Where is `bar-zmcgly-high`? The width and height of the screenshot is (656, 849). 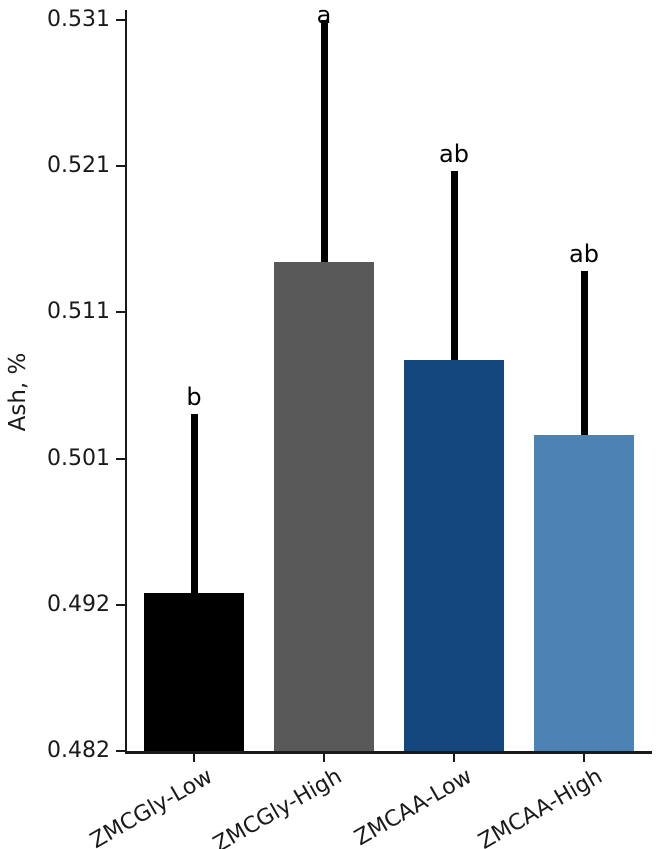 bar-zmcgly-high is located at coordinates (324, 506).